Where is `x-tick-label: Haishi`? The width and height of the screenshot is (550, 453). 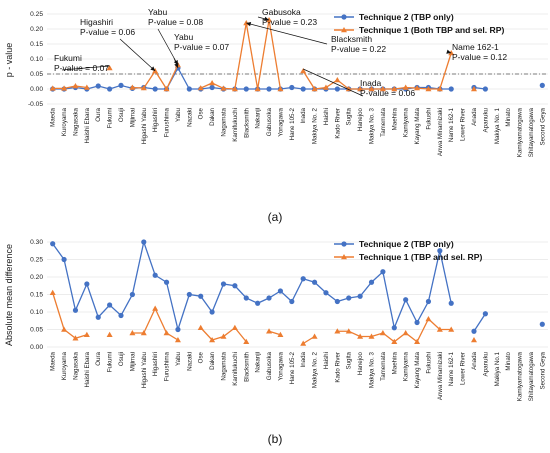 x-tick-label: Haishi is located at coordinates (326, 116).